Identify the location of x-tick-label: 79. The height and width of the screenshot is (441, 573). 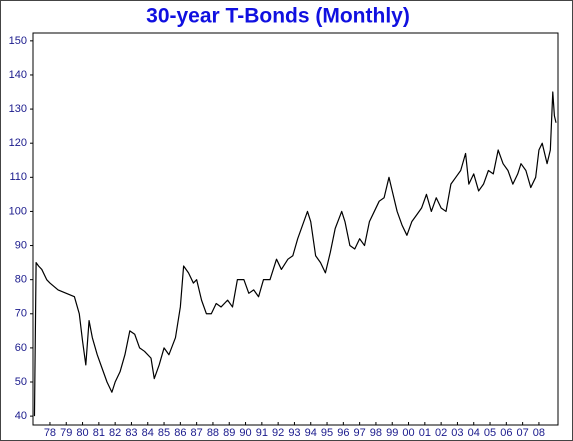
(66, 433).